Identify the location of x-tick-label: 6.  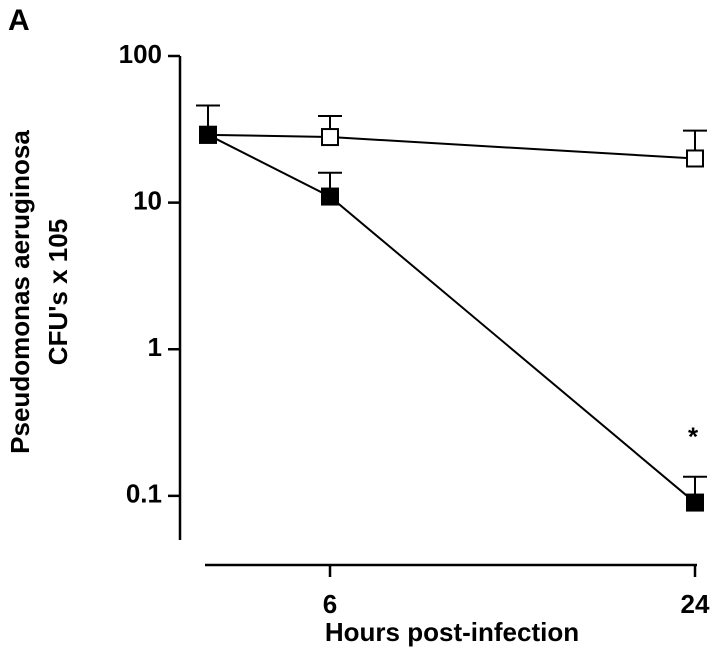
(330, 604).